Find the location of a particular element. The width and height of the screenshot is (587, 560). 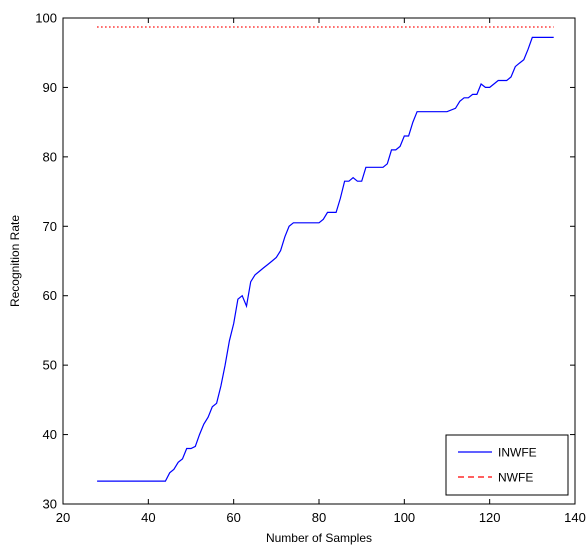

legend-box is located at coordinates (507, 465).